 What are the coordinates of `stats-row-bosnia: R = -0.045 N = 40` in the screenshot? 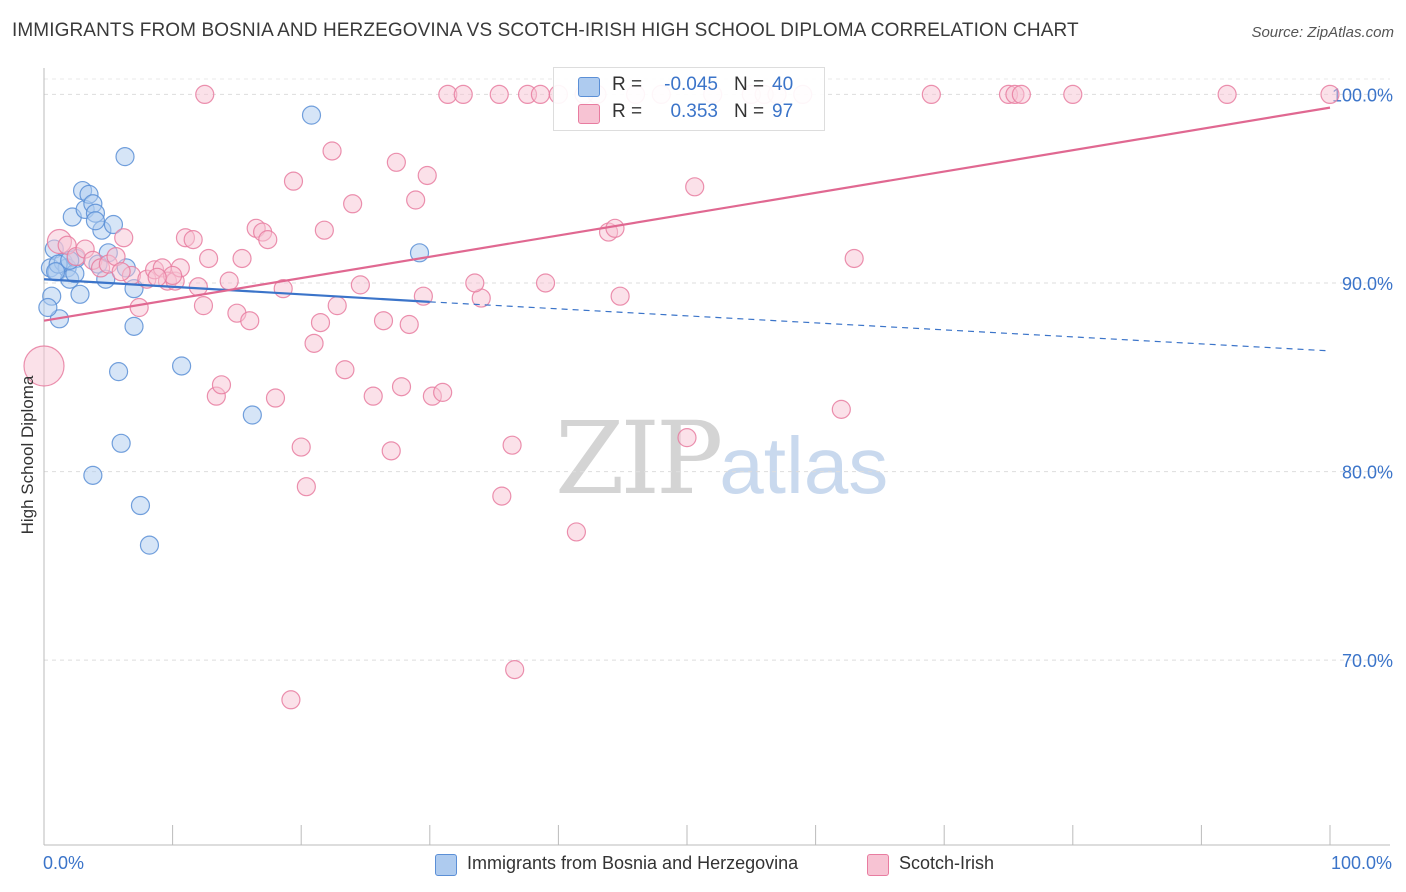 It's located at (689, 86).